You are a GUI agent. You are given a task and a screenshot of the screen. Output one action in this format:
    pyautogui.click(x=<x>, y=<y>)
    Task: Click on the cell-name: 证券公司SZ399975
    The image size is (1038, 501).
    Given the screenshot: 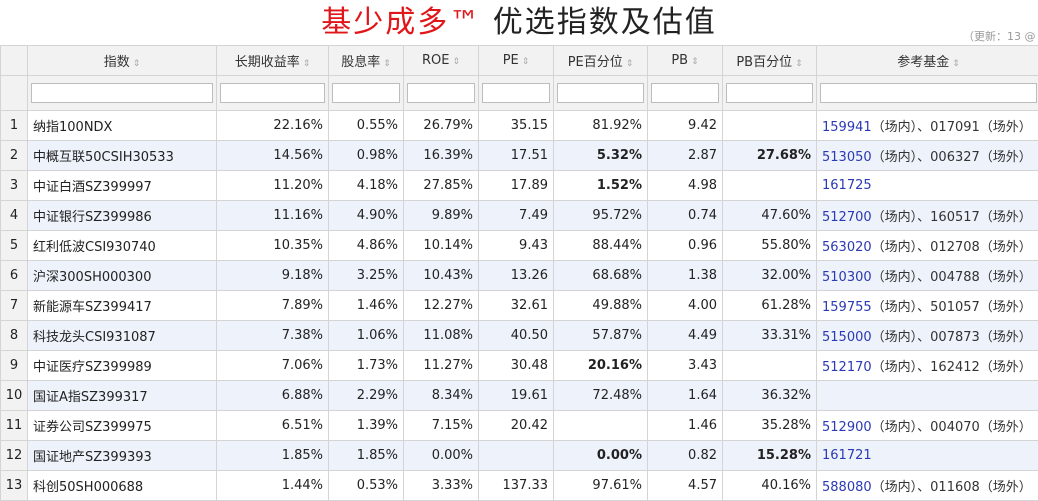 What is the action you would take?
    pyautogui.click(x=122, y=426)
    